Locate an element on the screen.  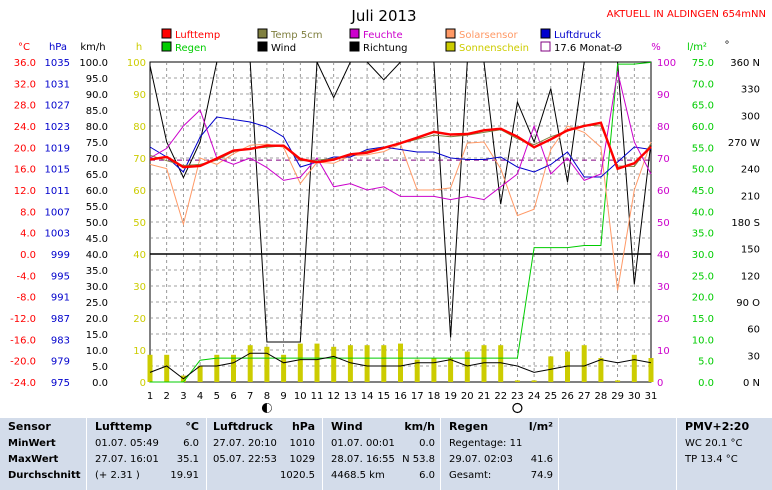
full-moon-icon is located at coordinates (517, 408).